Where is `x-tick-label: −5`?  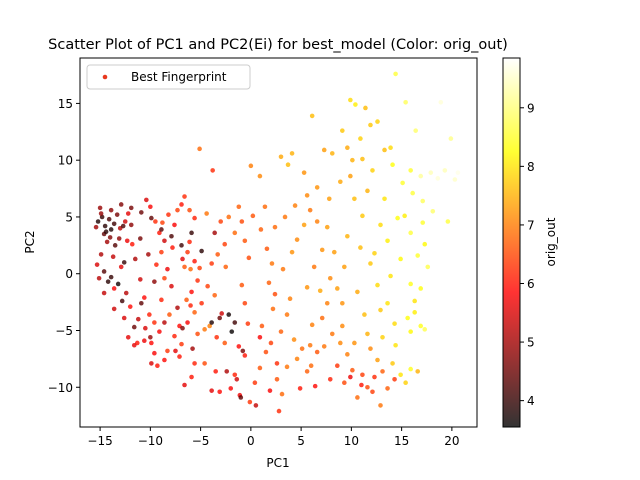 x-tick-label: −5 is located at coordinates (201, 441).